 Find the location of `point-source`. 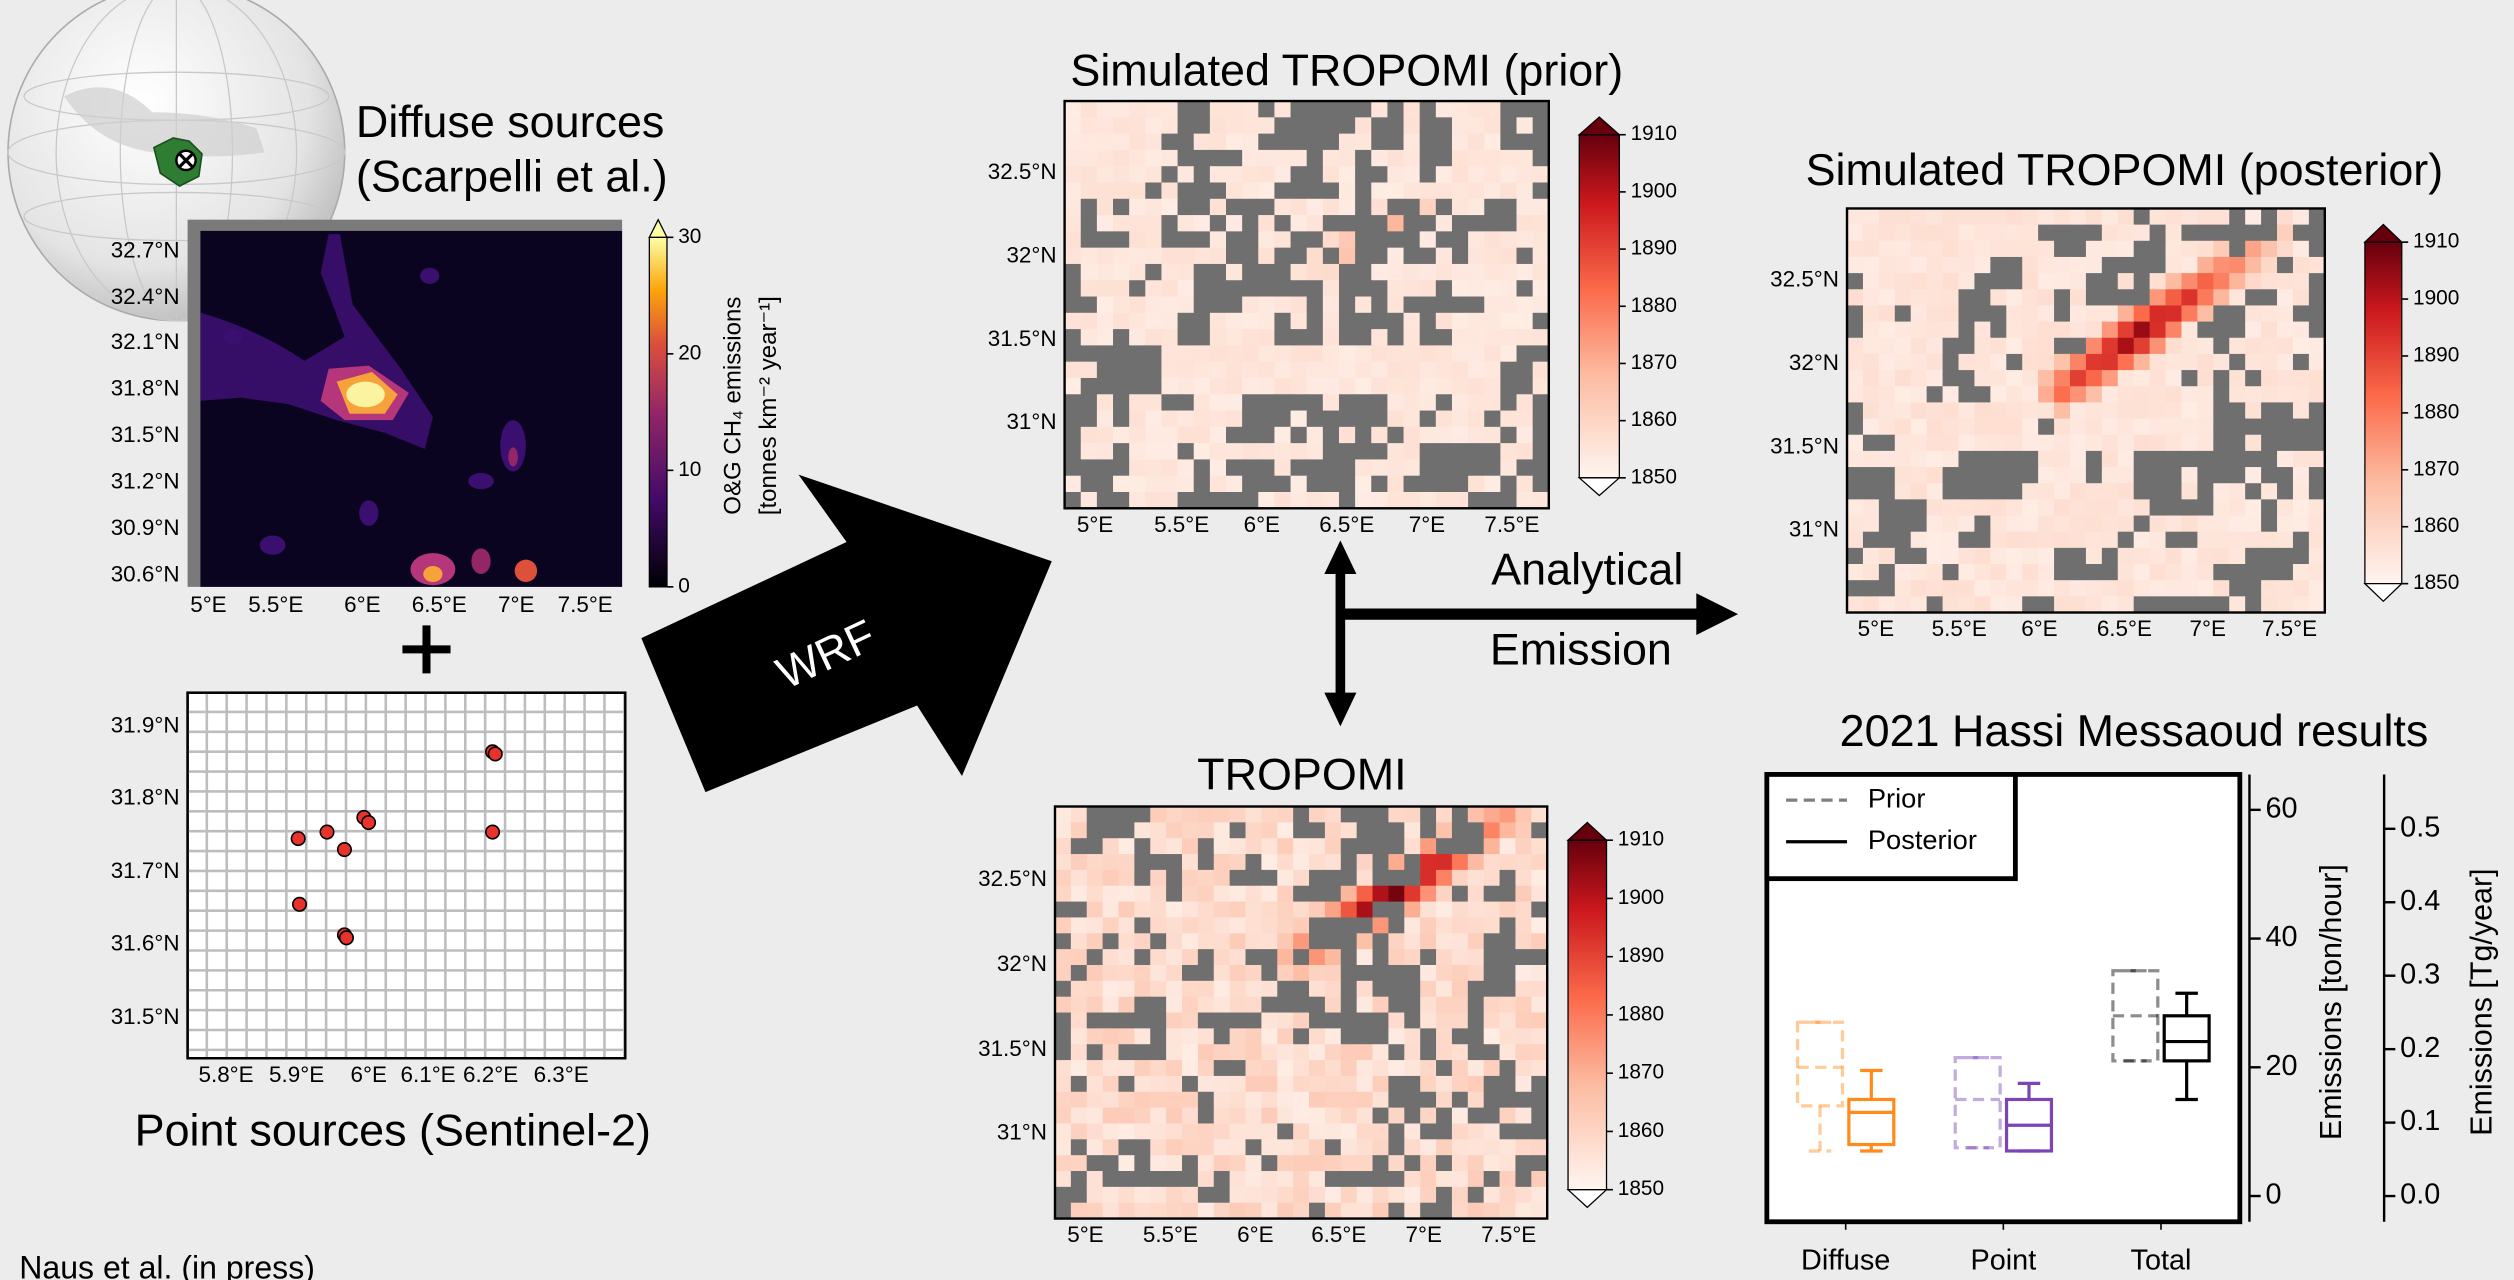

point-source is located at coordinates (299, 904).